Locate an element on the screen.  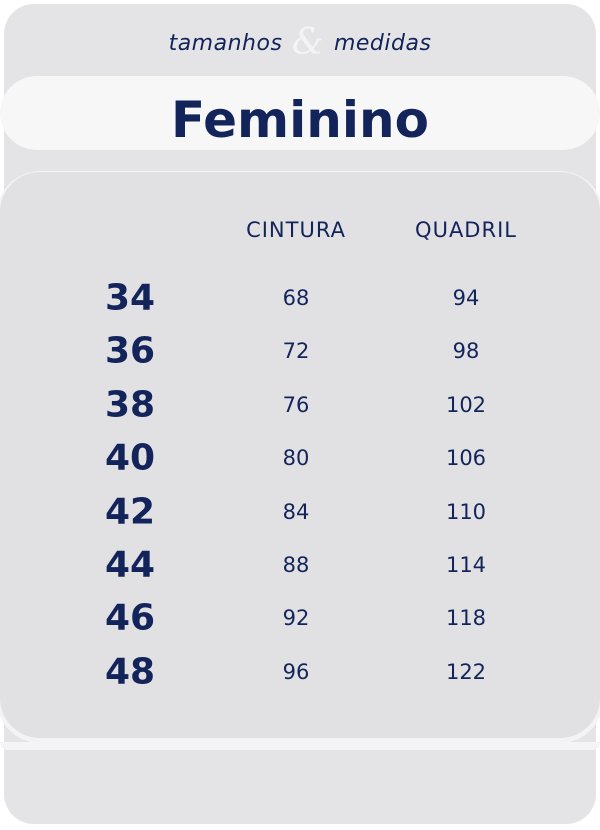
size-label: 42 is located at coordinates (130, 512).